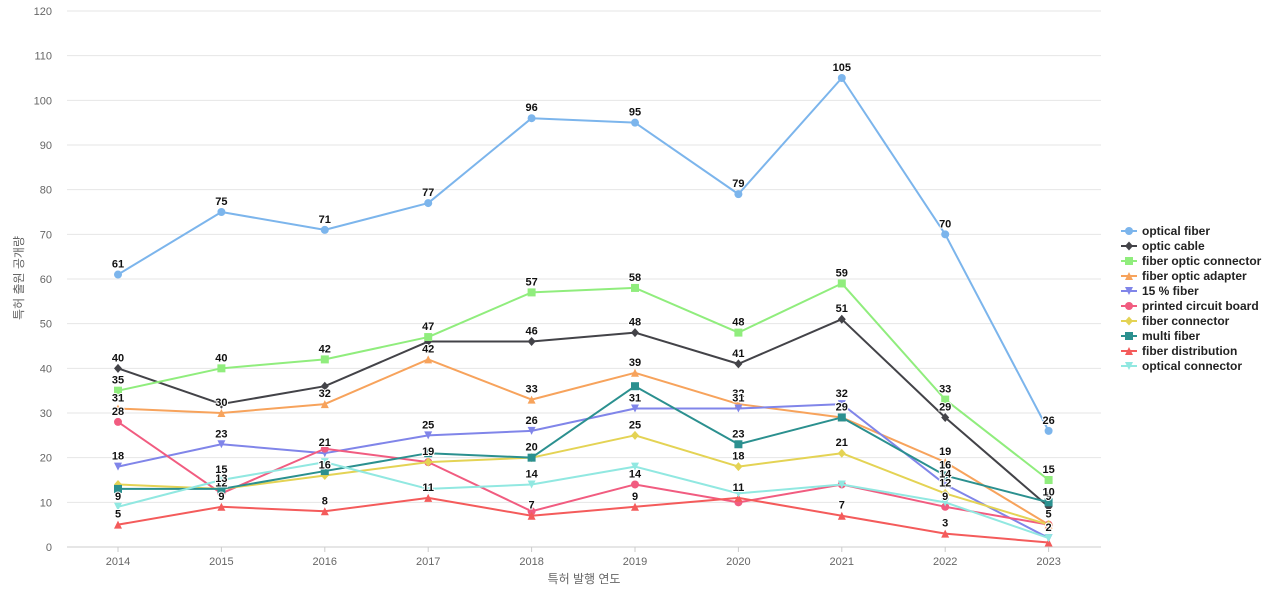  What do you see at coordinates (1160, 291) in the screenshot?
I see `legend-item: 15 % fiber` at bounding box center [1160, 291].